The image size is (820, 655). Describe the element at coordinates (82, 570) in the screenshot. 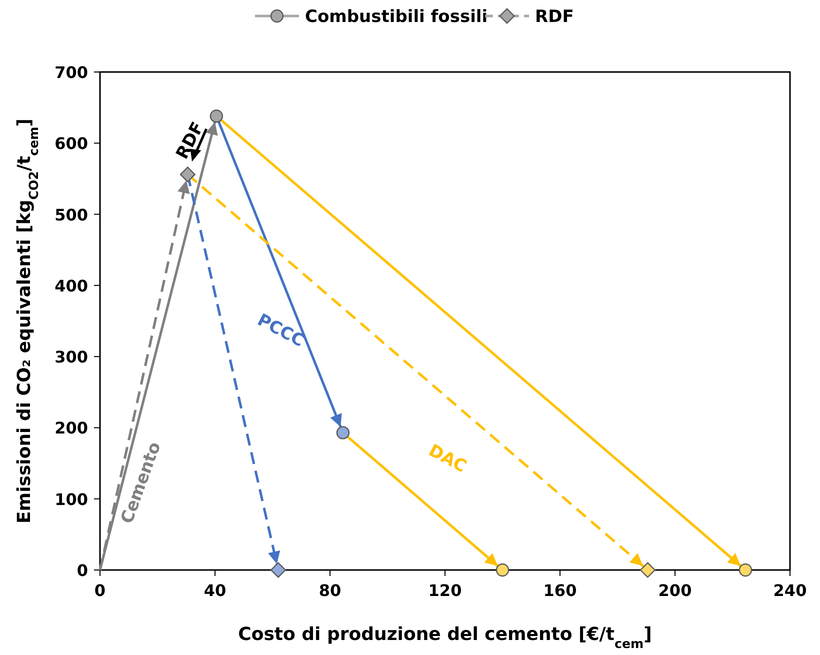

I see `y-tick-label: 0` at that location.